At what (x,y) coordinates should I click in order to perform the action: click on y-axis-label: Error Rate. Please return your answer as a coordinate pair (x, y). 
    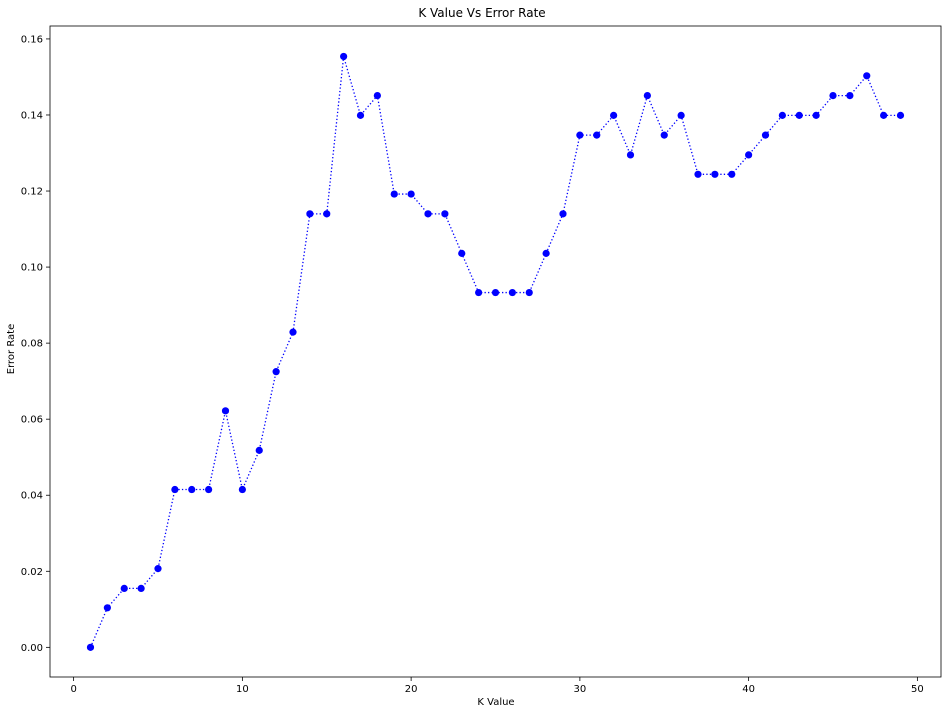
    Looking at the image, I should click on (11, 349).